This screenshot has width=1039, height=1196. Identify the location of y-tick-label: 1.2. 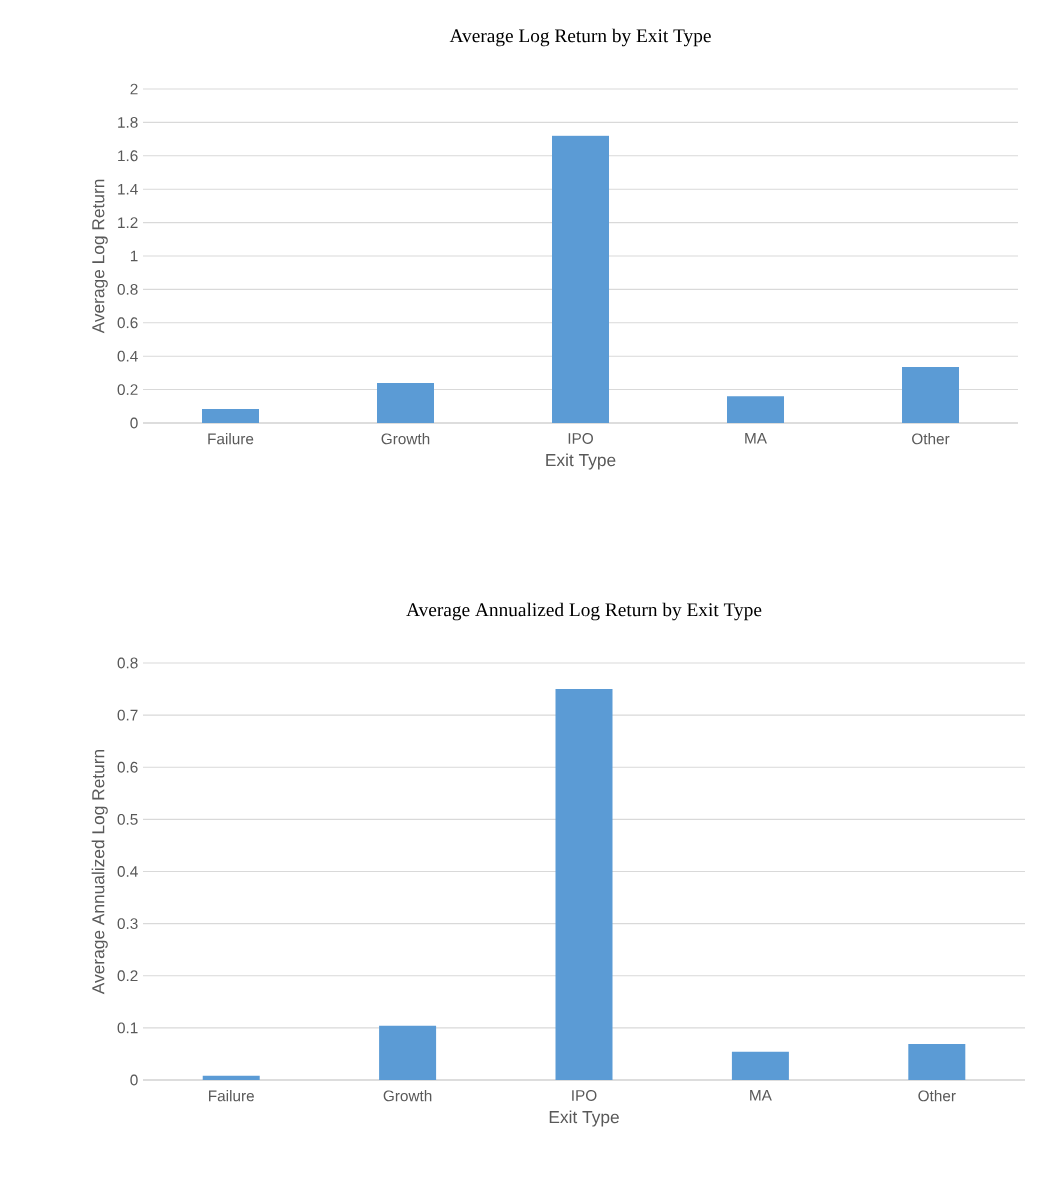
(128, 222).